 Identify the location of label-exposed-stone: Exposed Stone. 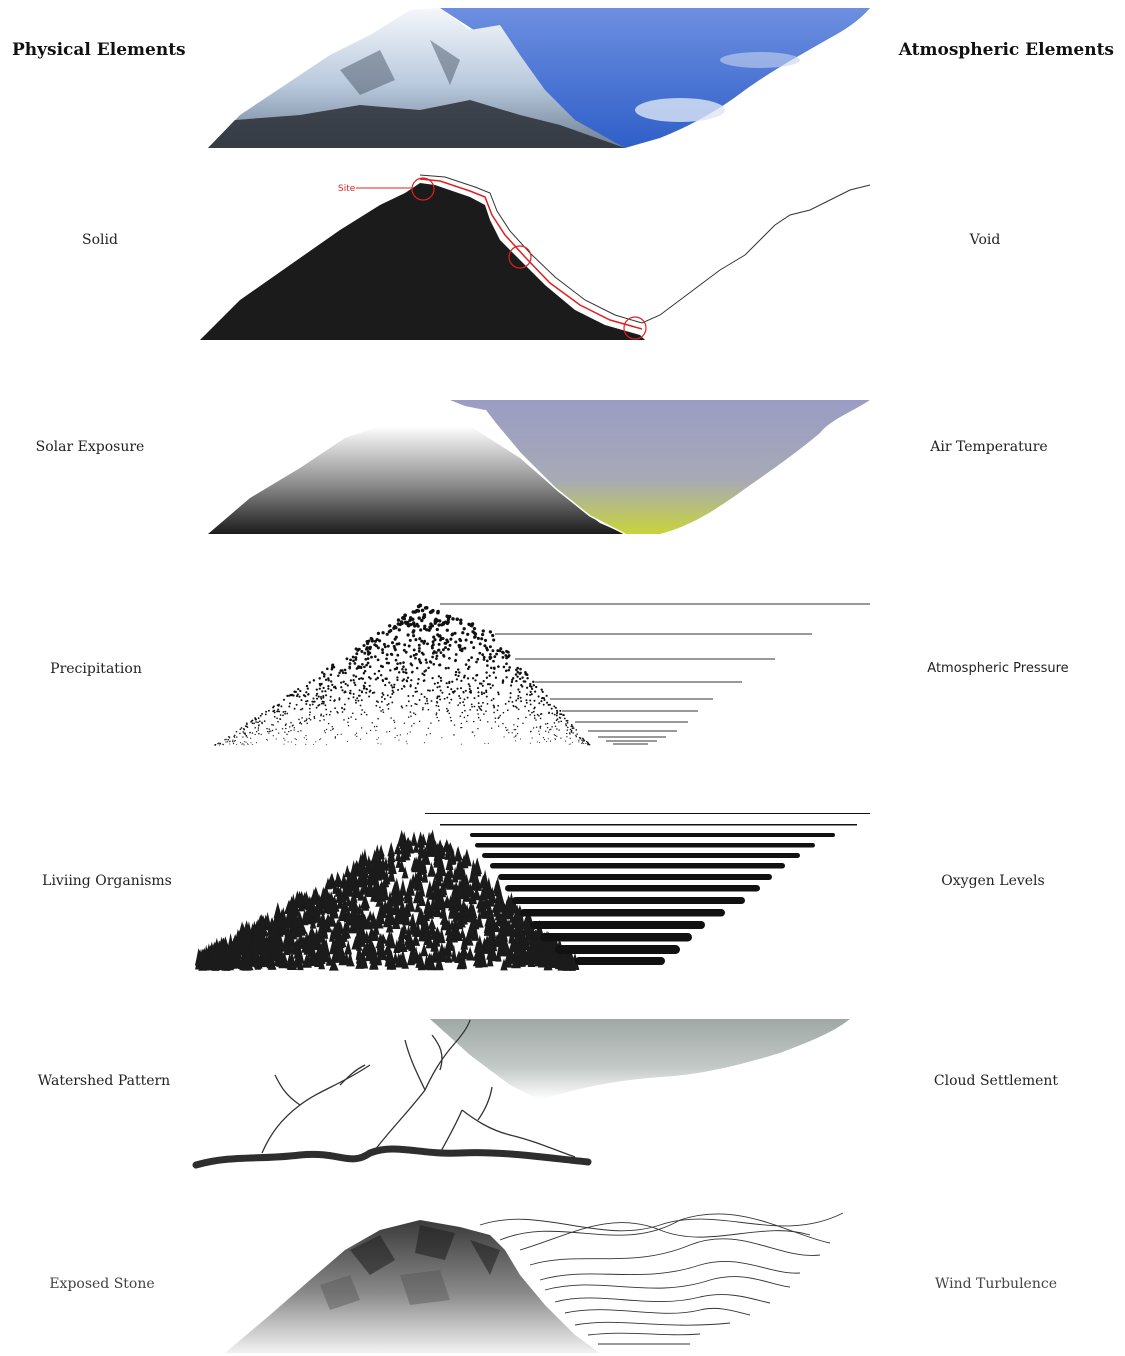
(102, 1284).